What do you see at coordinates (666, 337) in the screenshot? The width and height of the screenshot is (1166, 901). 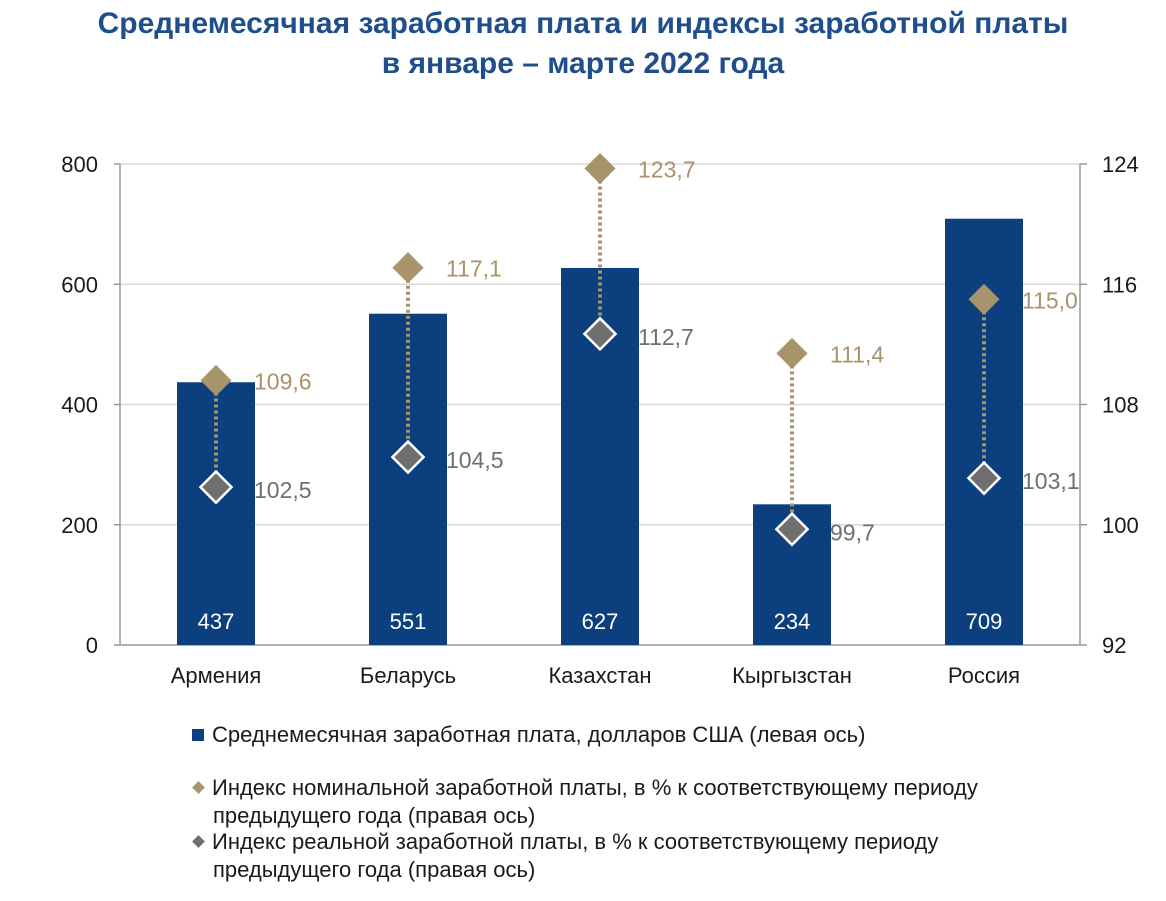 I see `real-index-label: 112,7` at bounding box center [666, 337].